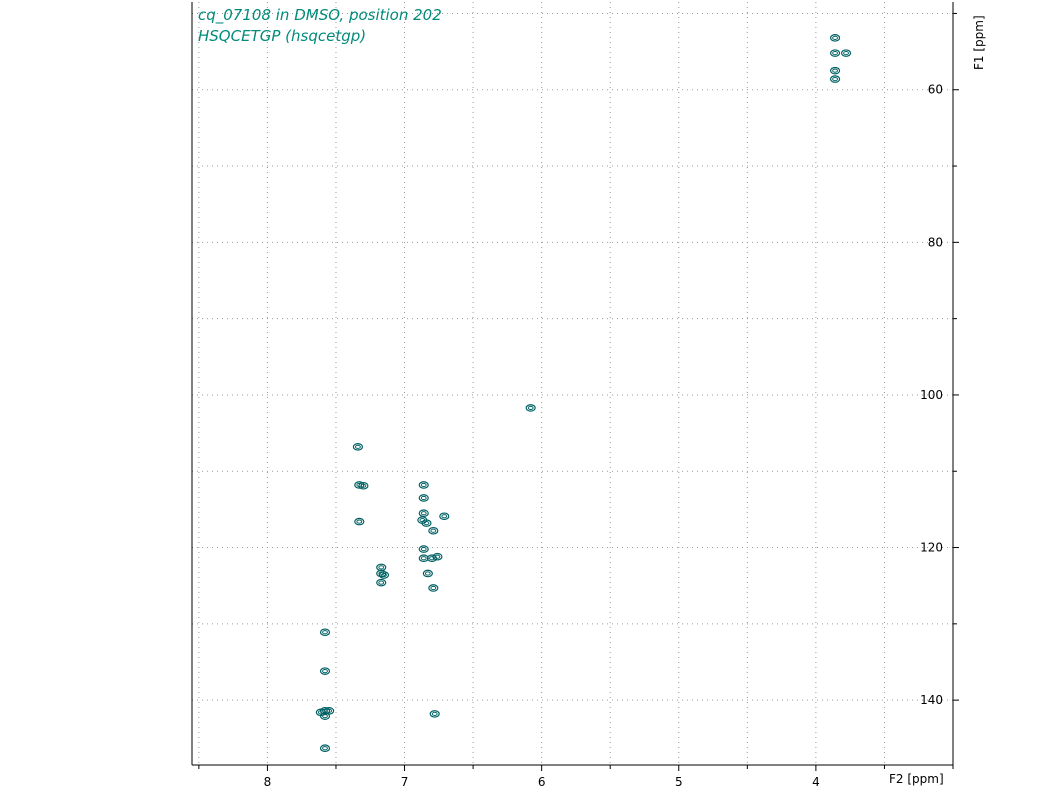 This screenshot has width=1060, height=793. I want to click on spectrum-title: cq_07108 in DMSO, position 202, so click(320, 15).